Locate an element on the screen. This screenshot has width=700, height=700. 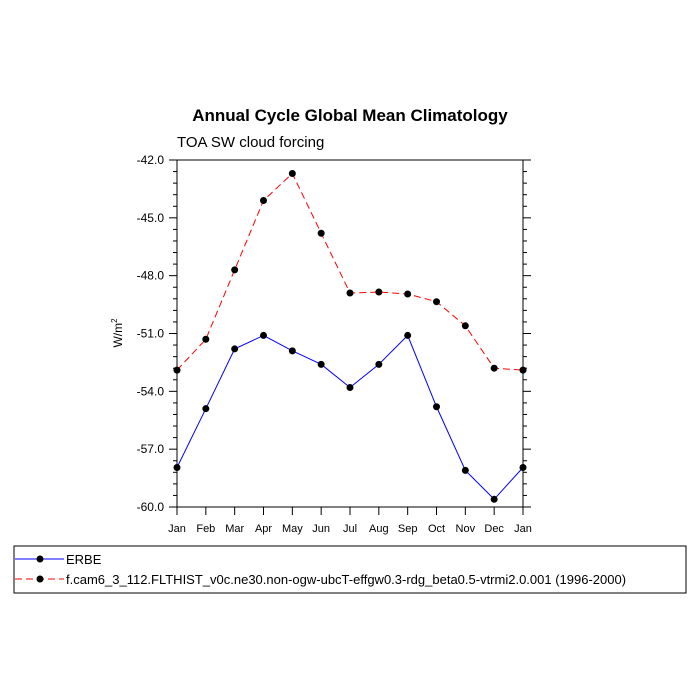
legend-marker-erbe is located at coordinates (40, 559).